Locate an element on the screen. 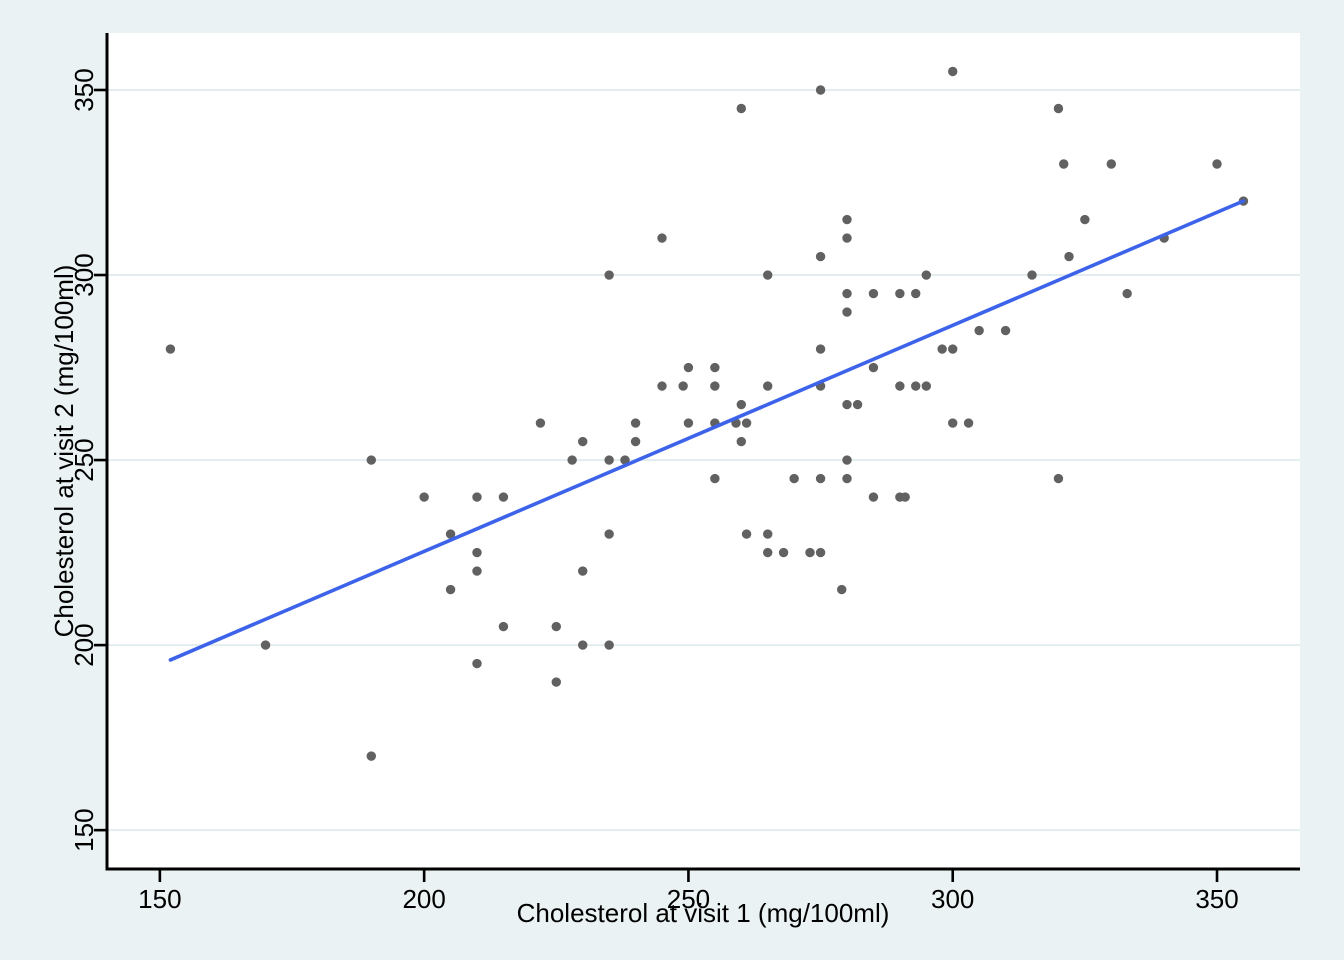 This screenshot has height=960, width=1344. y-axis-ticks: 150 200 250 300 350 is located at coordinates (88, 460).